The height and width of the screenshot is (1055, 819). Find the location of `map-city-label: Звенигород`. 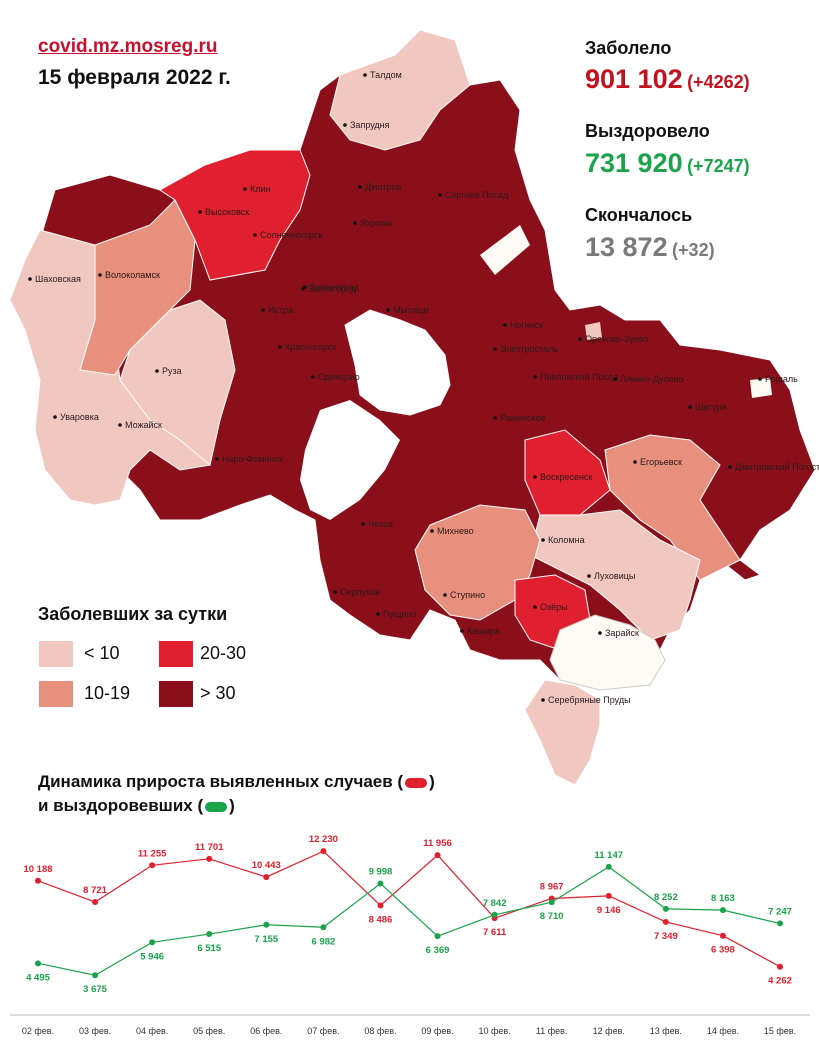

map-city-label: Звенигород is located at coordinates (332, 289).